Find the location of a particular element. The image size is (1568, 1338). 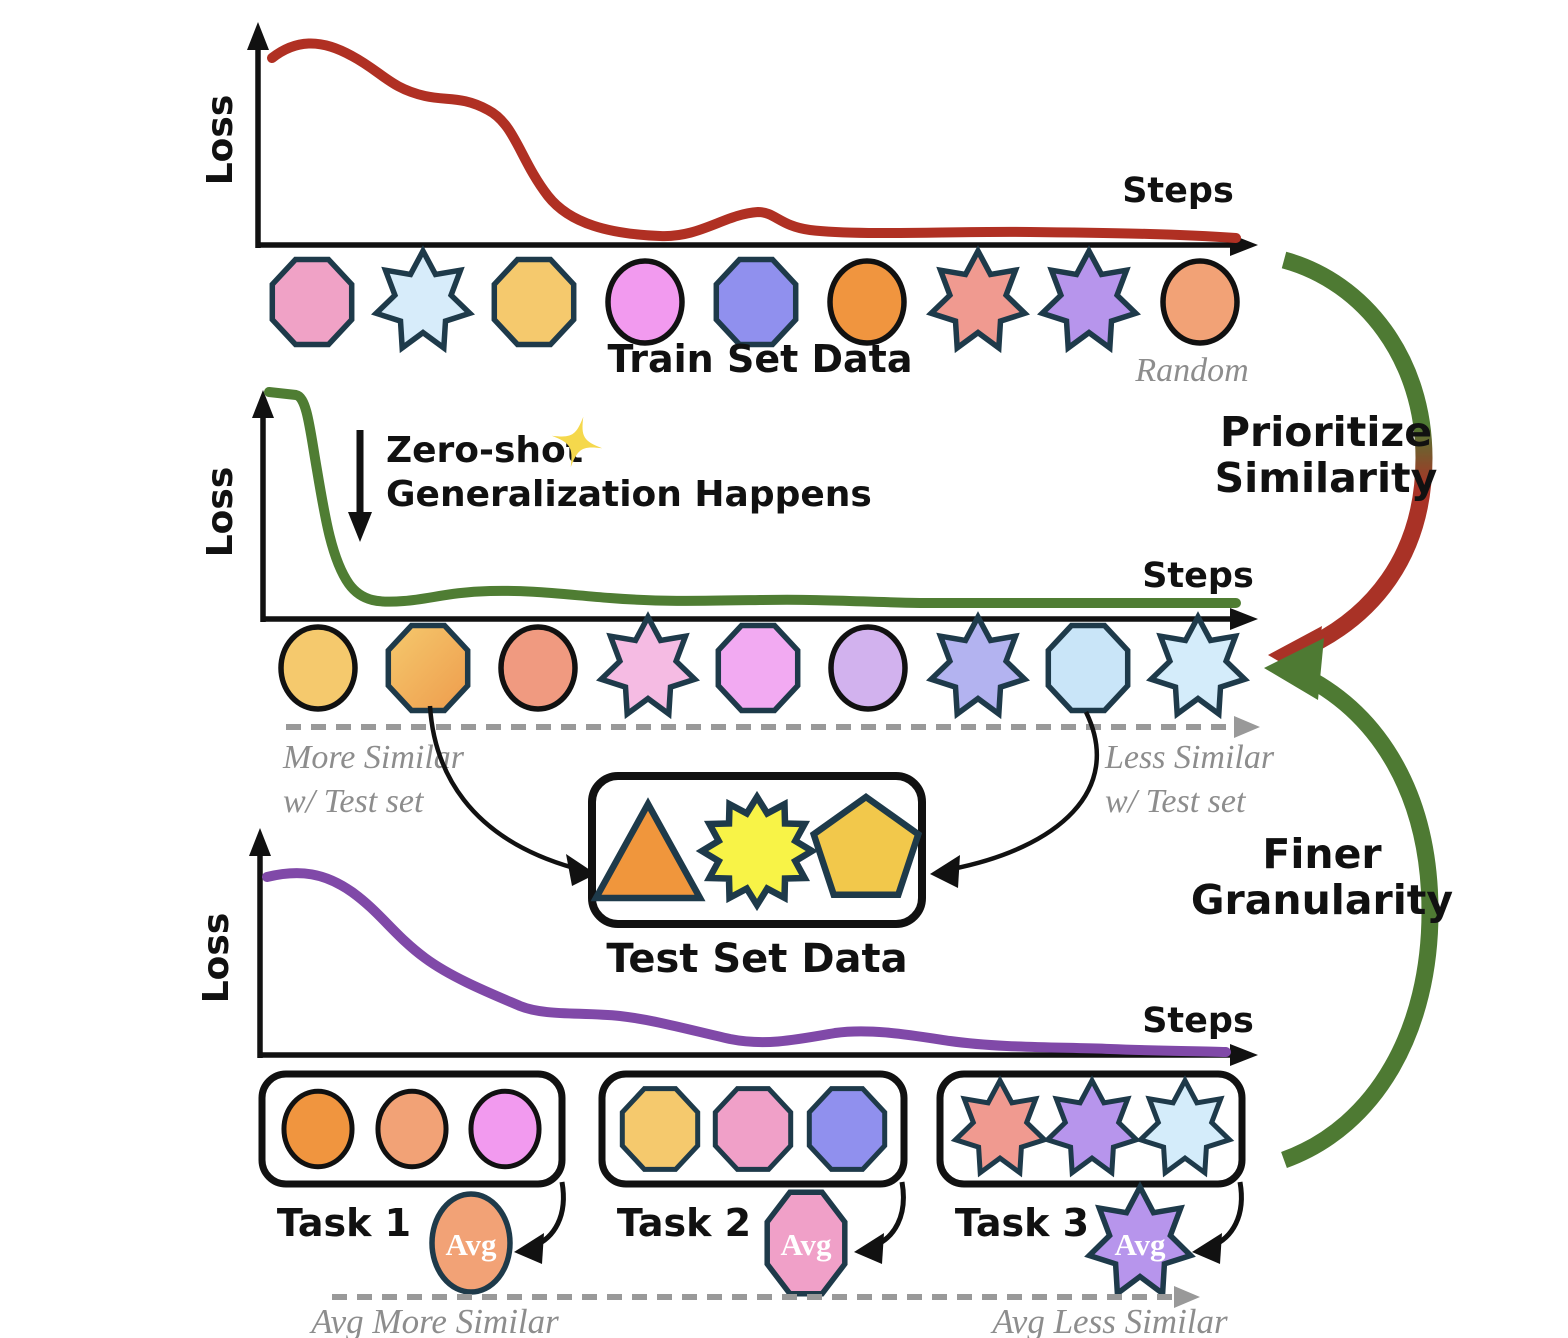

task-2-label: Task 2 is located at coordinates (684, 1223).